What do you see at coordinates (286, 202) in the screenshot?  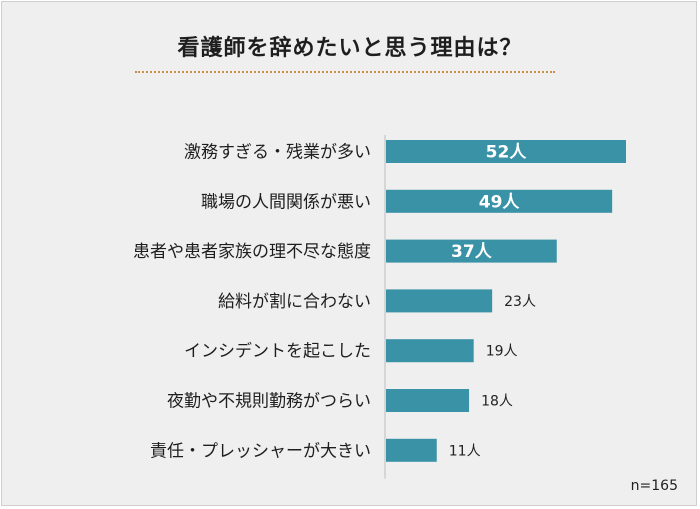 I see `category-label: 職場の人間関係が悪い` at bounding box center [286, 202].